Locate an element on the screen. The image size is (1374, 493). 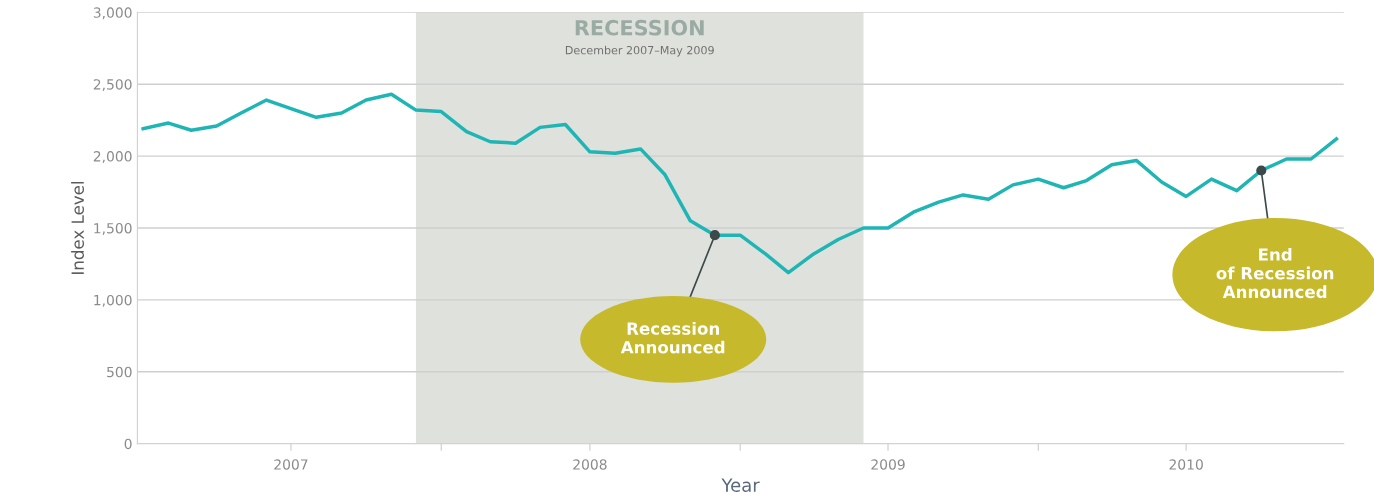
annotation: Recession Announced is located at coordinates (672, 337).